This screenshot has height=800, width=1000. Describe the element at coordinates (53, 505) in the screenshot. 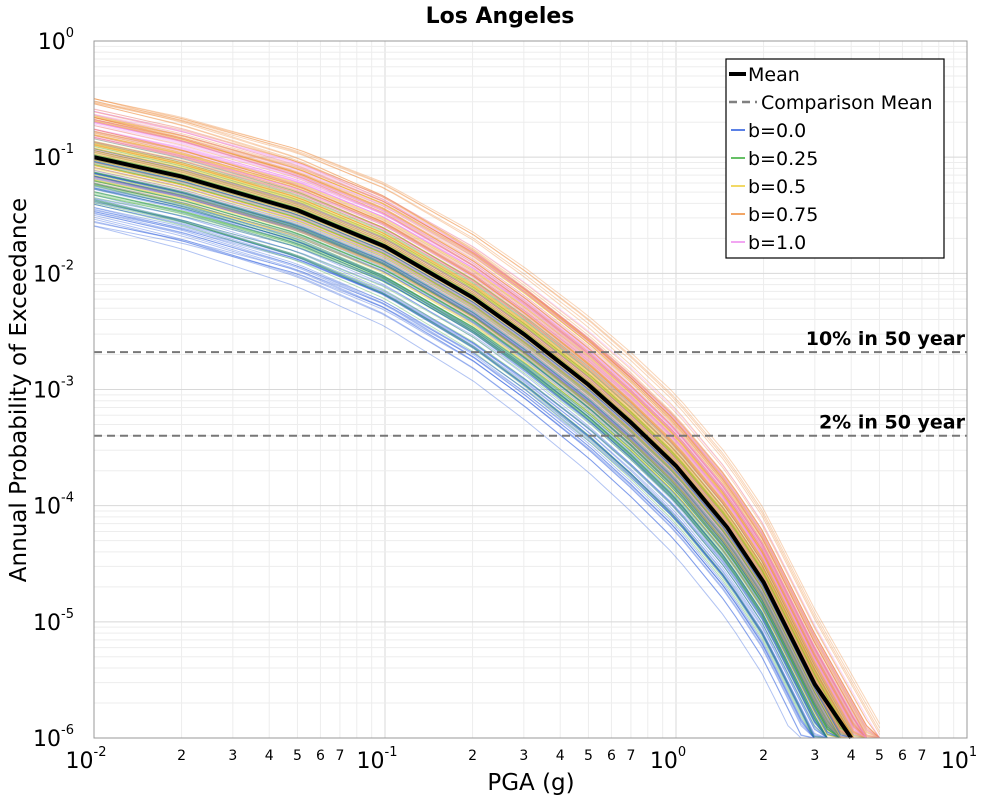

I see `y-tick-label: 10-4` at that location.